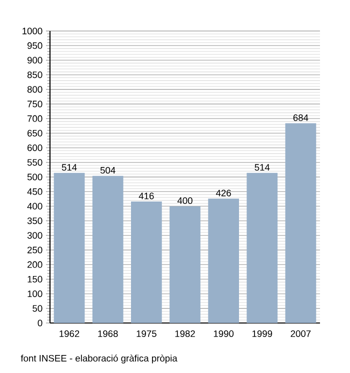  I want to click on y-tick-label: 600, so click(35, 148).